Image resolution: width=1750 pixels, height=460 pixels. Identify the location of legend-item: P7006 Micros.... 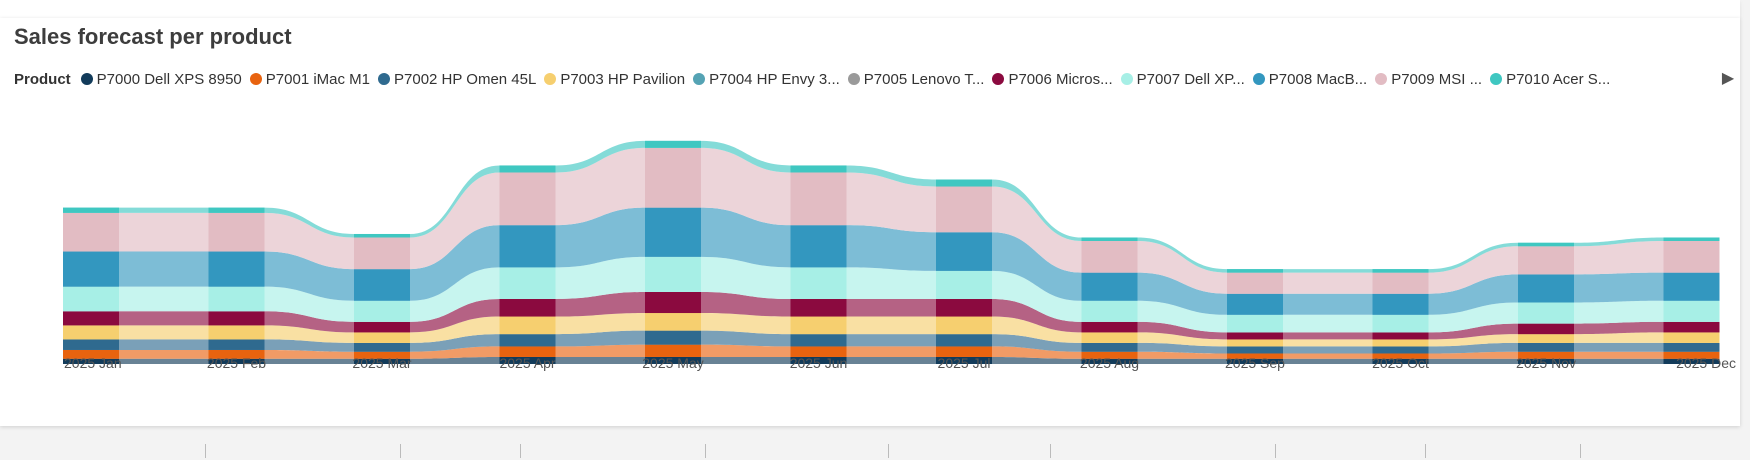
(1052, 79).